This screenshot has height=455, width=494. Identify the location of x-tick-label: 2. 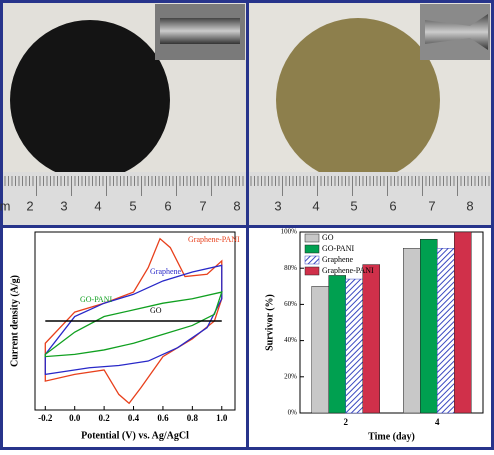
(346, 422).